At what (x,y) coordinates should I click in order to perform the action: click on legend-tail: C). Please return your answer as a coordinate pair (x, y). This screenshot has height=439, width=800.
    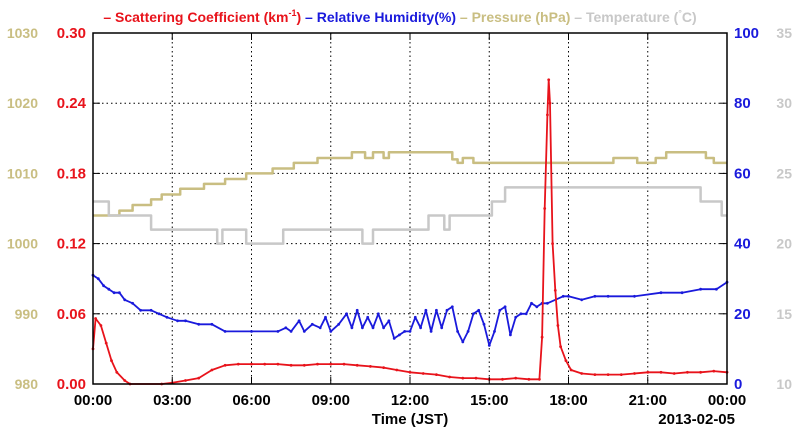
    Looking at the image, I should click on (689, 17).